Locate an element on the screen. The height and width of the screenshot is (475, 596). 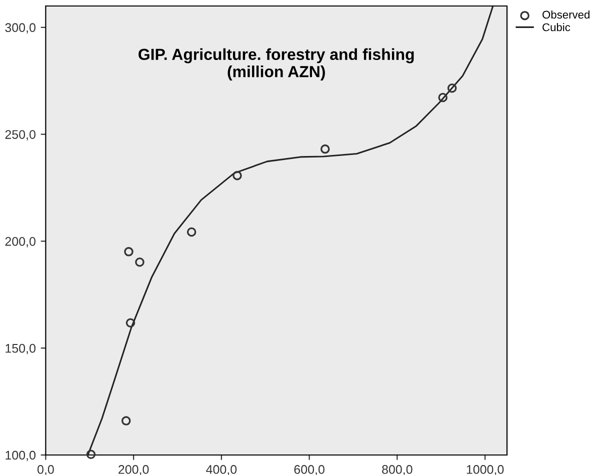
y-tick-label: 250,0 is located at coordinates (20, 135).